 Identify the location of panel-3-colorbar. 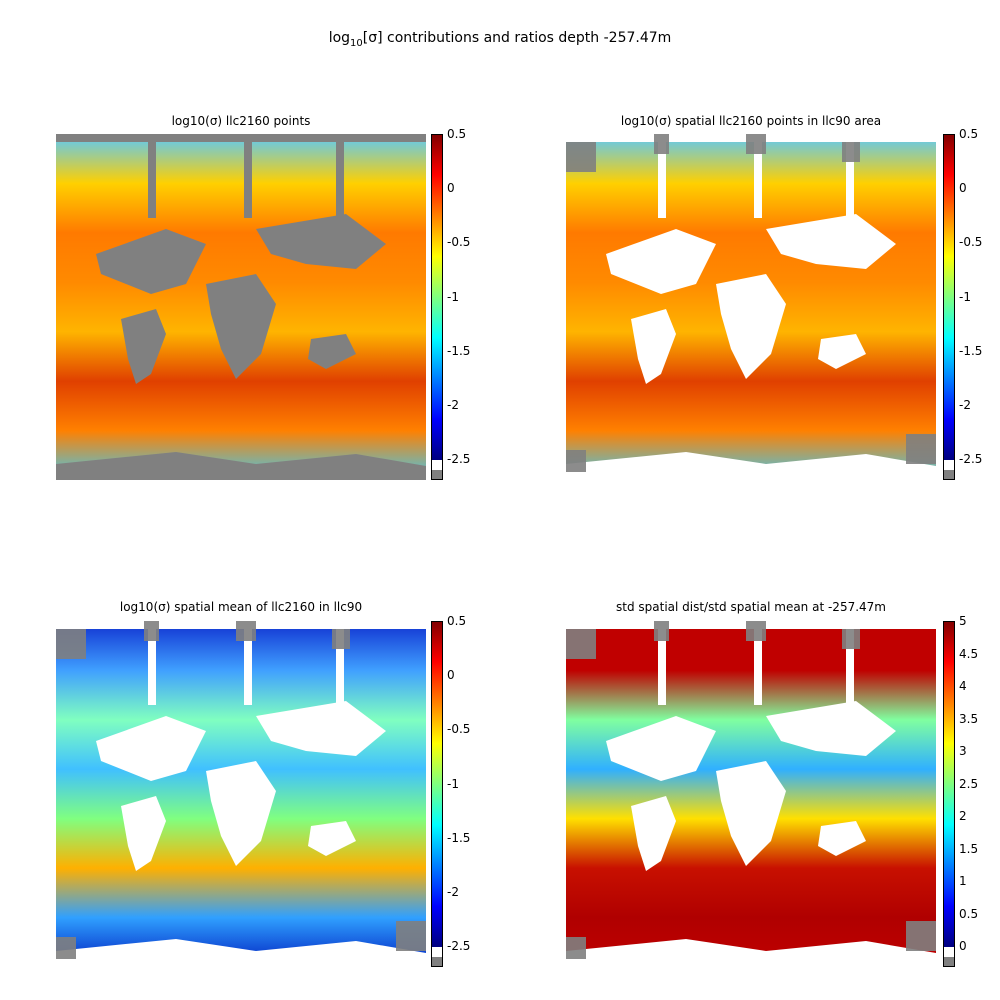
(437, 794).